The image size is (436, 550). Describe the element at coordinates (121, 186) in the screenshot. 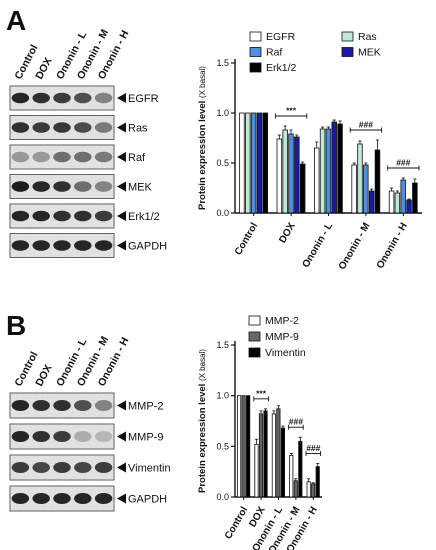

I see `blot-arrow-mek` at that location.